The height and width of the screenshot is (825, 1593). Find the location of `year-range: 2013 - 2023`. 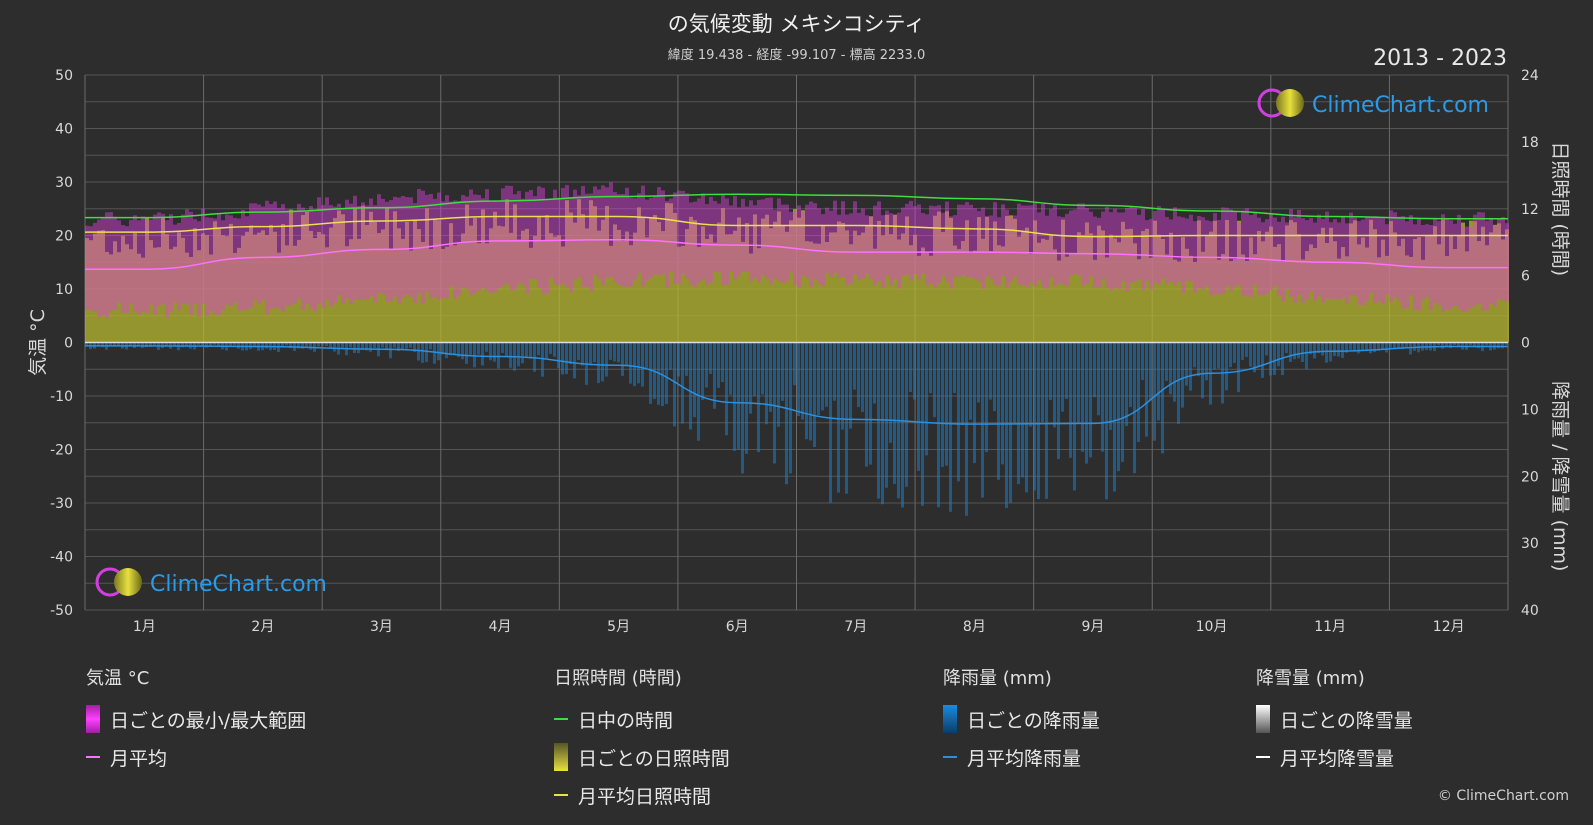

year-range: 2013 - 2023 is located at coordinates (1440, 58).